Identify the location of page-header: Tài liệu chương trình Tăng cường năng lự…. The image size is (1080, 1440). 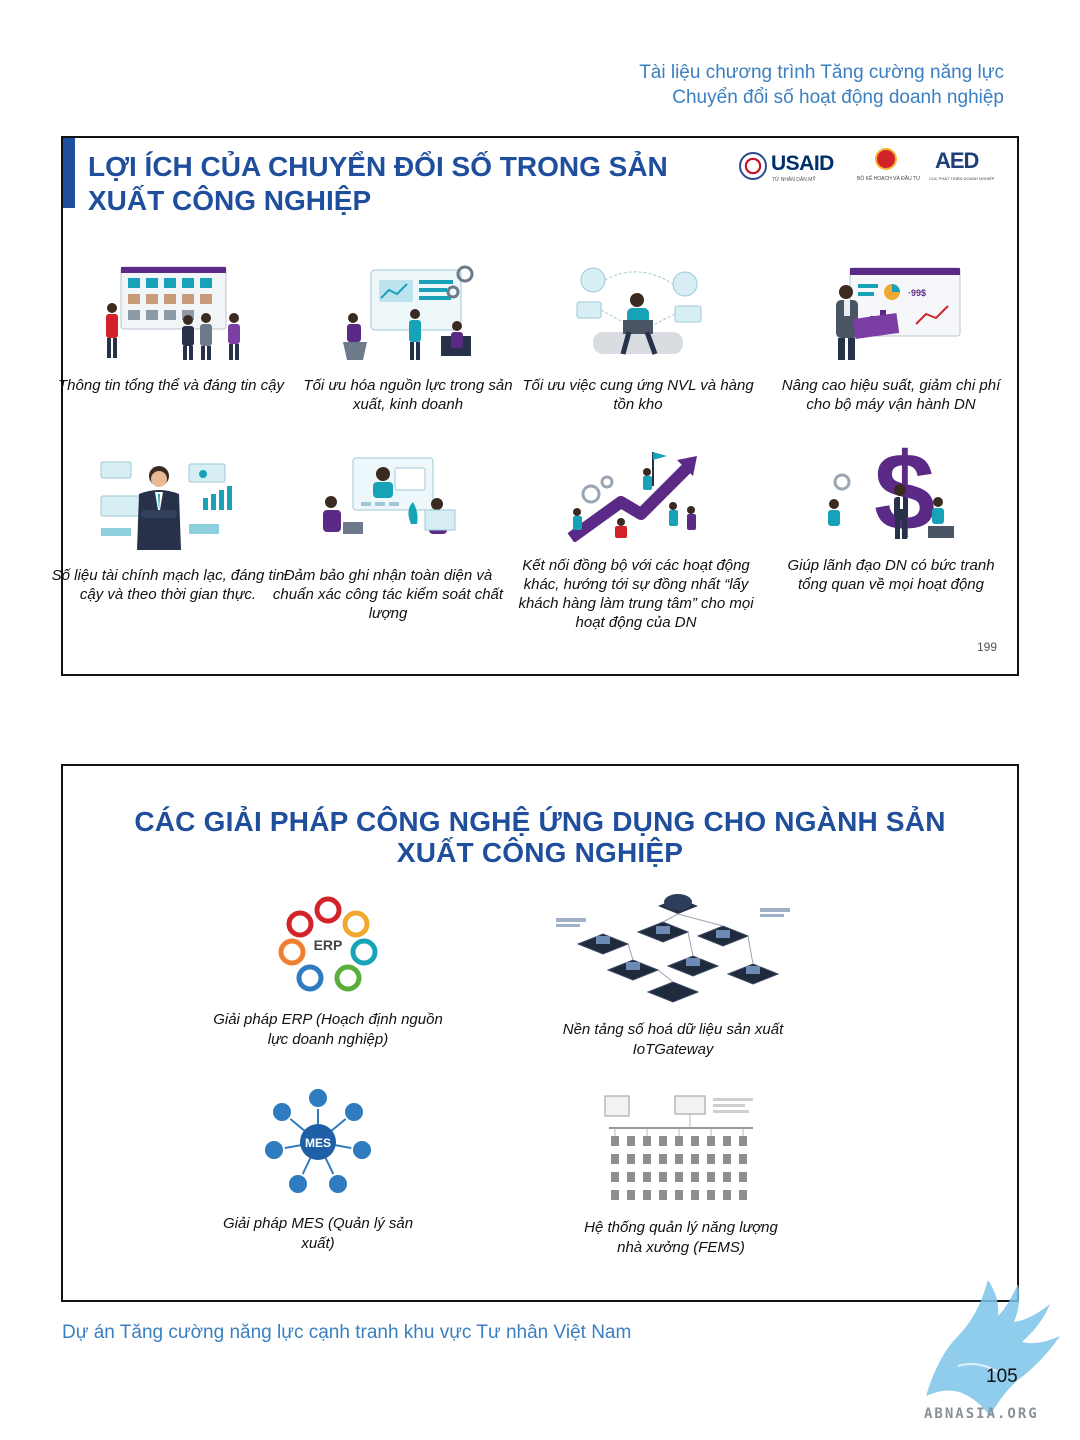
(821, 85).